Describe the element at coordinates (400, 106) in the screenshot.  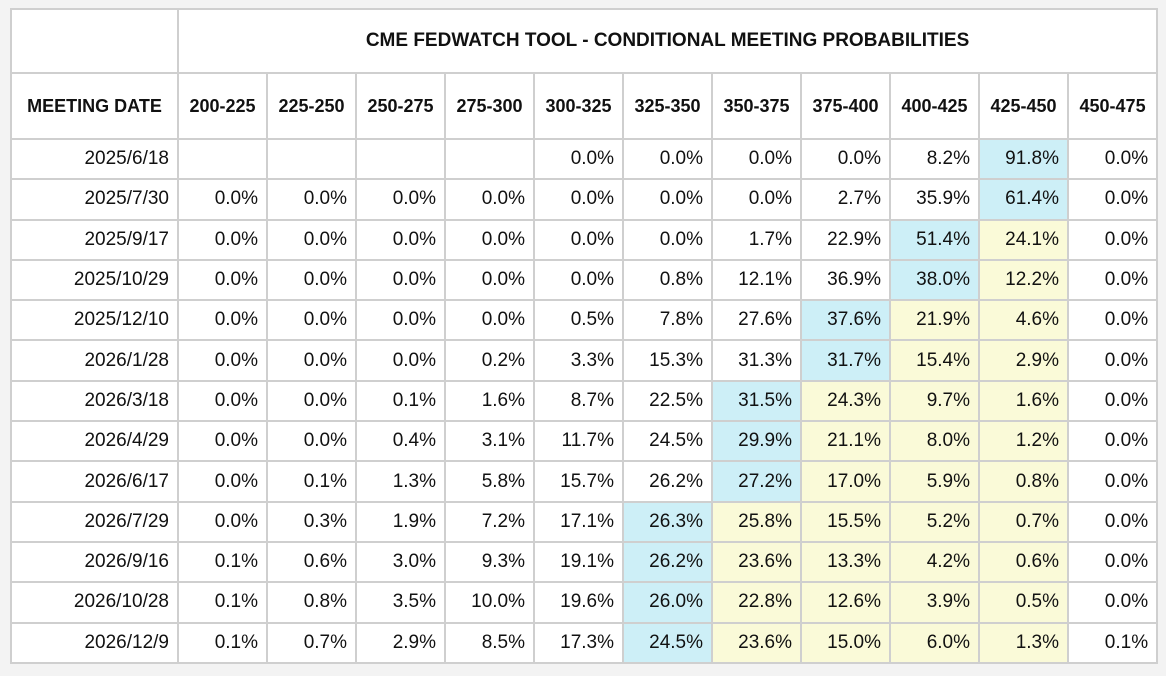
I see `range-header-250-275: 250-275` at that location.